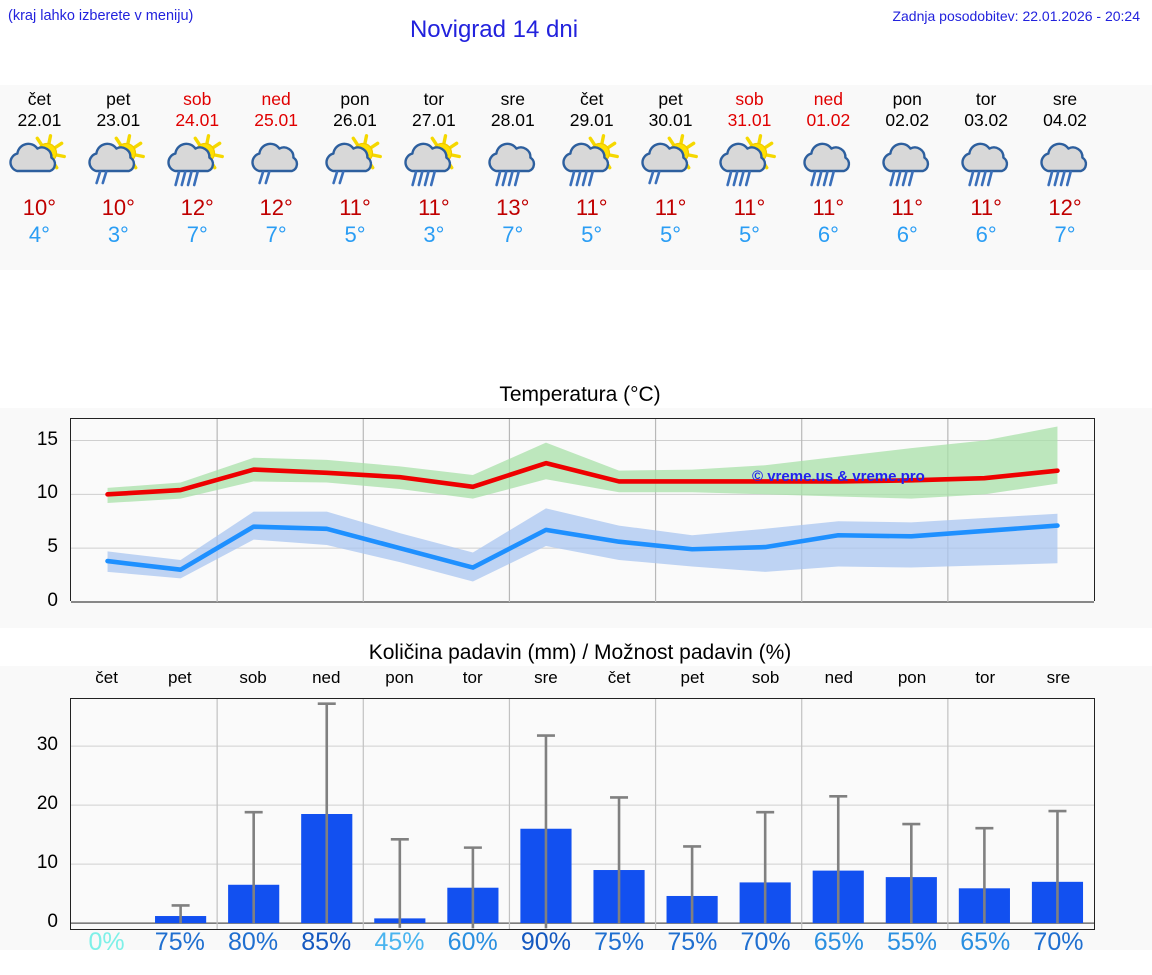 The height and width of the screenshot is (975, 1152). Describe the element at coordinates (907, 99) in the screenshot. I see `day-name: pon` at that location.